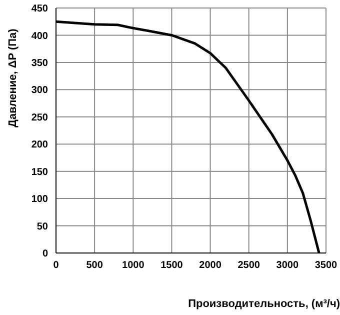  I want to click on x-tick-label: 500, so click(95, 266).